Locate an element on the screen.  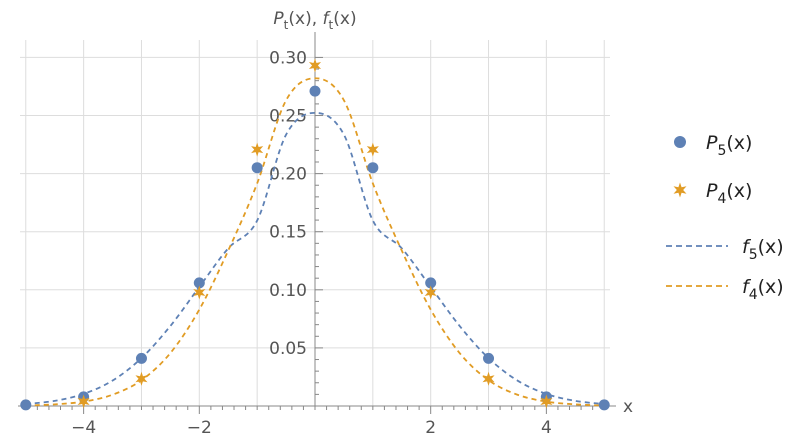
y-tick-label: 0.25 is located at coordinates (288, 117).